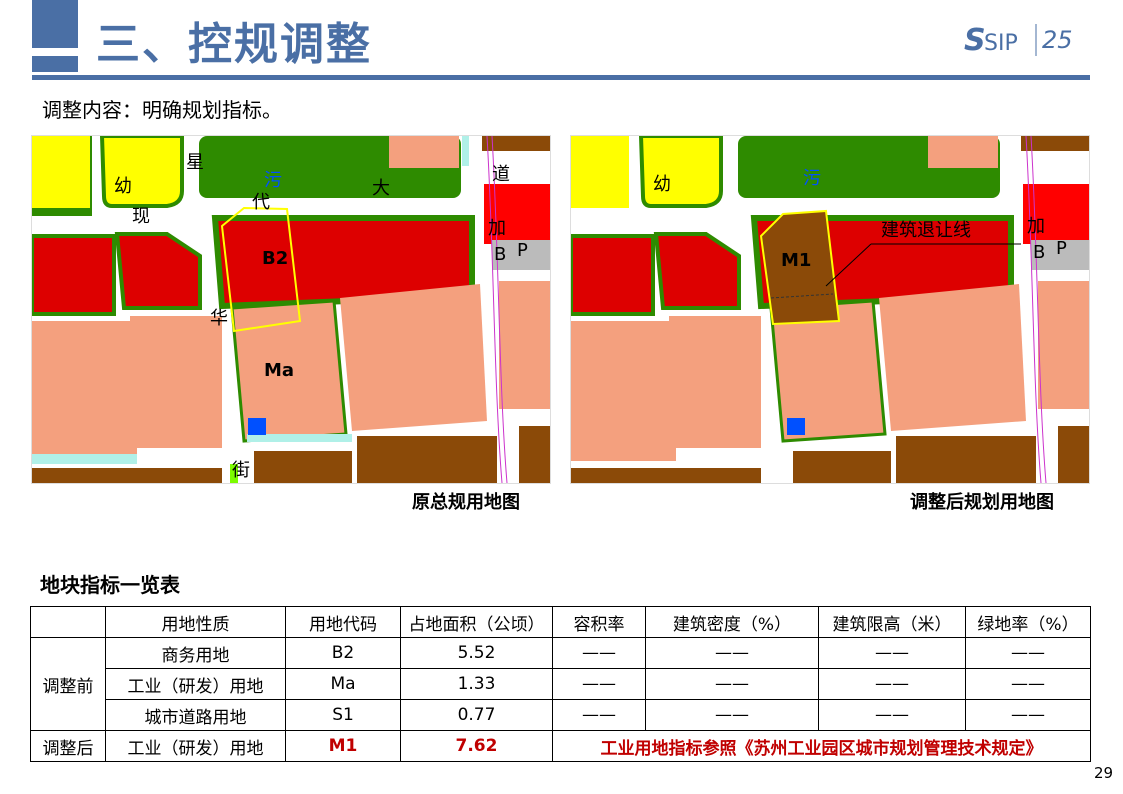  I want to click on svg-text: 星, so click(195, 162).